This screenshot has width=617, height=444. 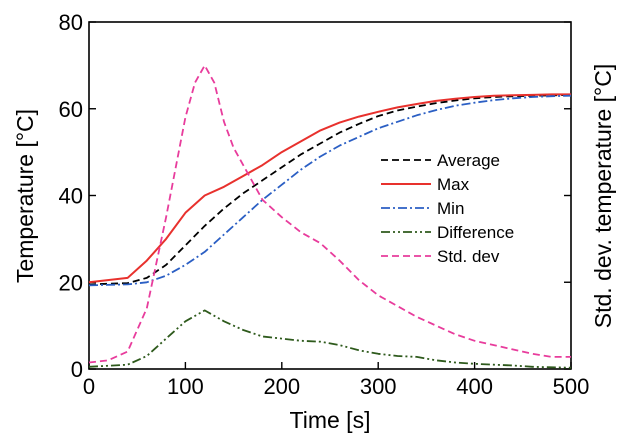 I want to click on x-tick-label: 100, so click(x=185, y=386).